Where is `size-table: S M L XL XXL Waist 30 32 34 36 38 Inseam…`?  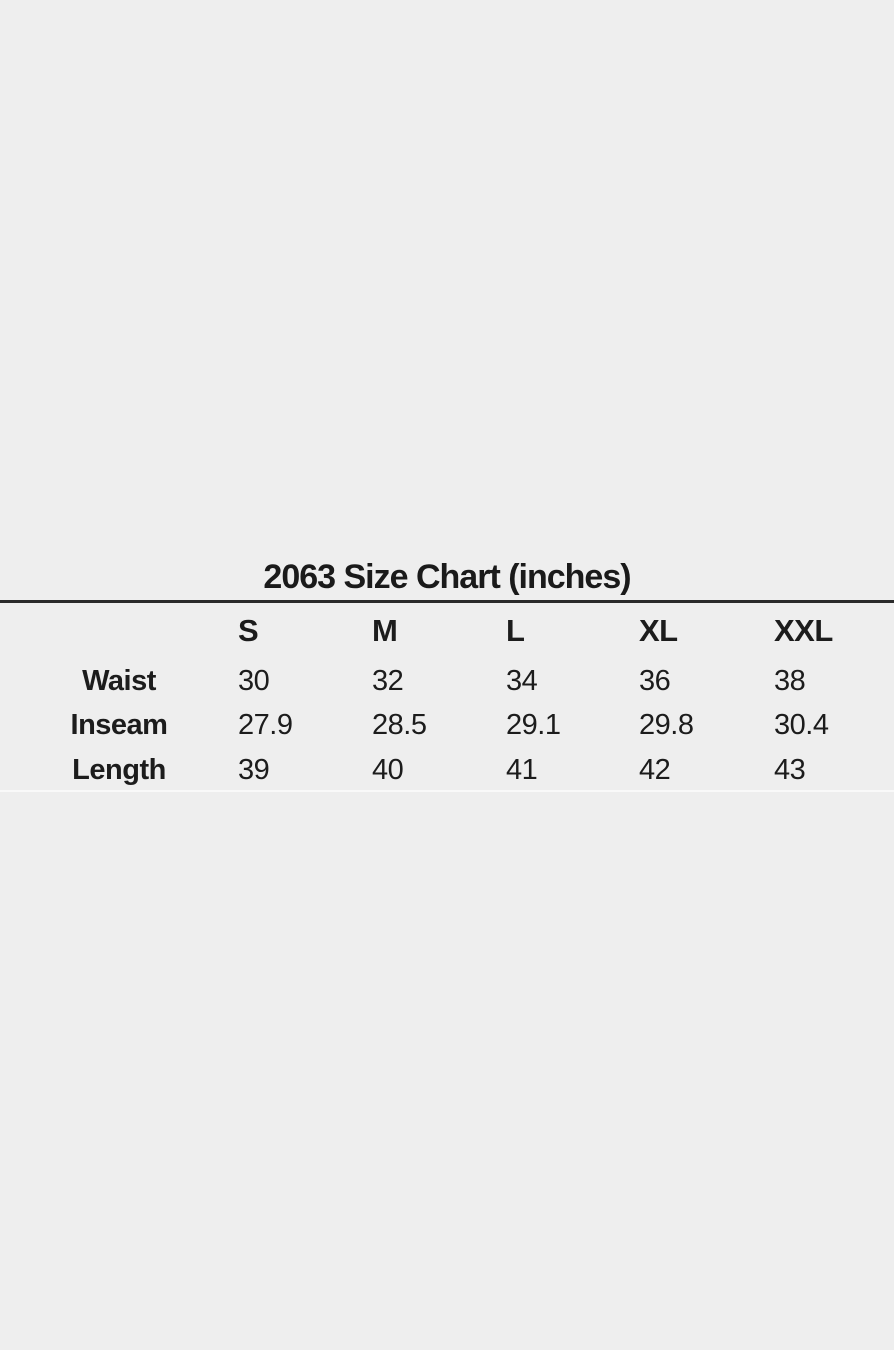 size-table: S M L XL XXL Waist 30 32 34 36 38 Inseam… is located at coordinates (447, 697).